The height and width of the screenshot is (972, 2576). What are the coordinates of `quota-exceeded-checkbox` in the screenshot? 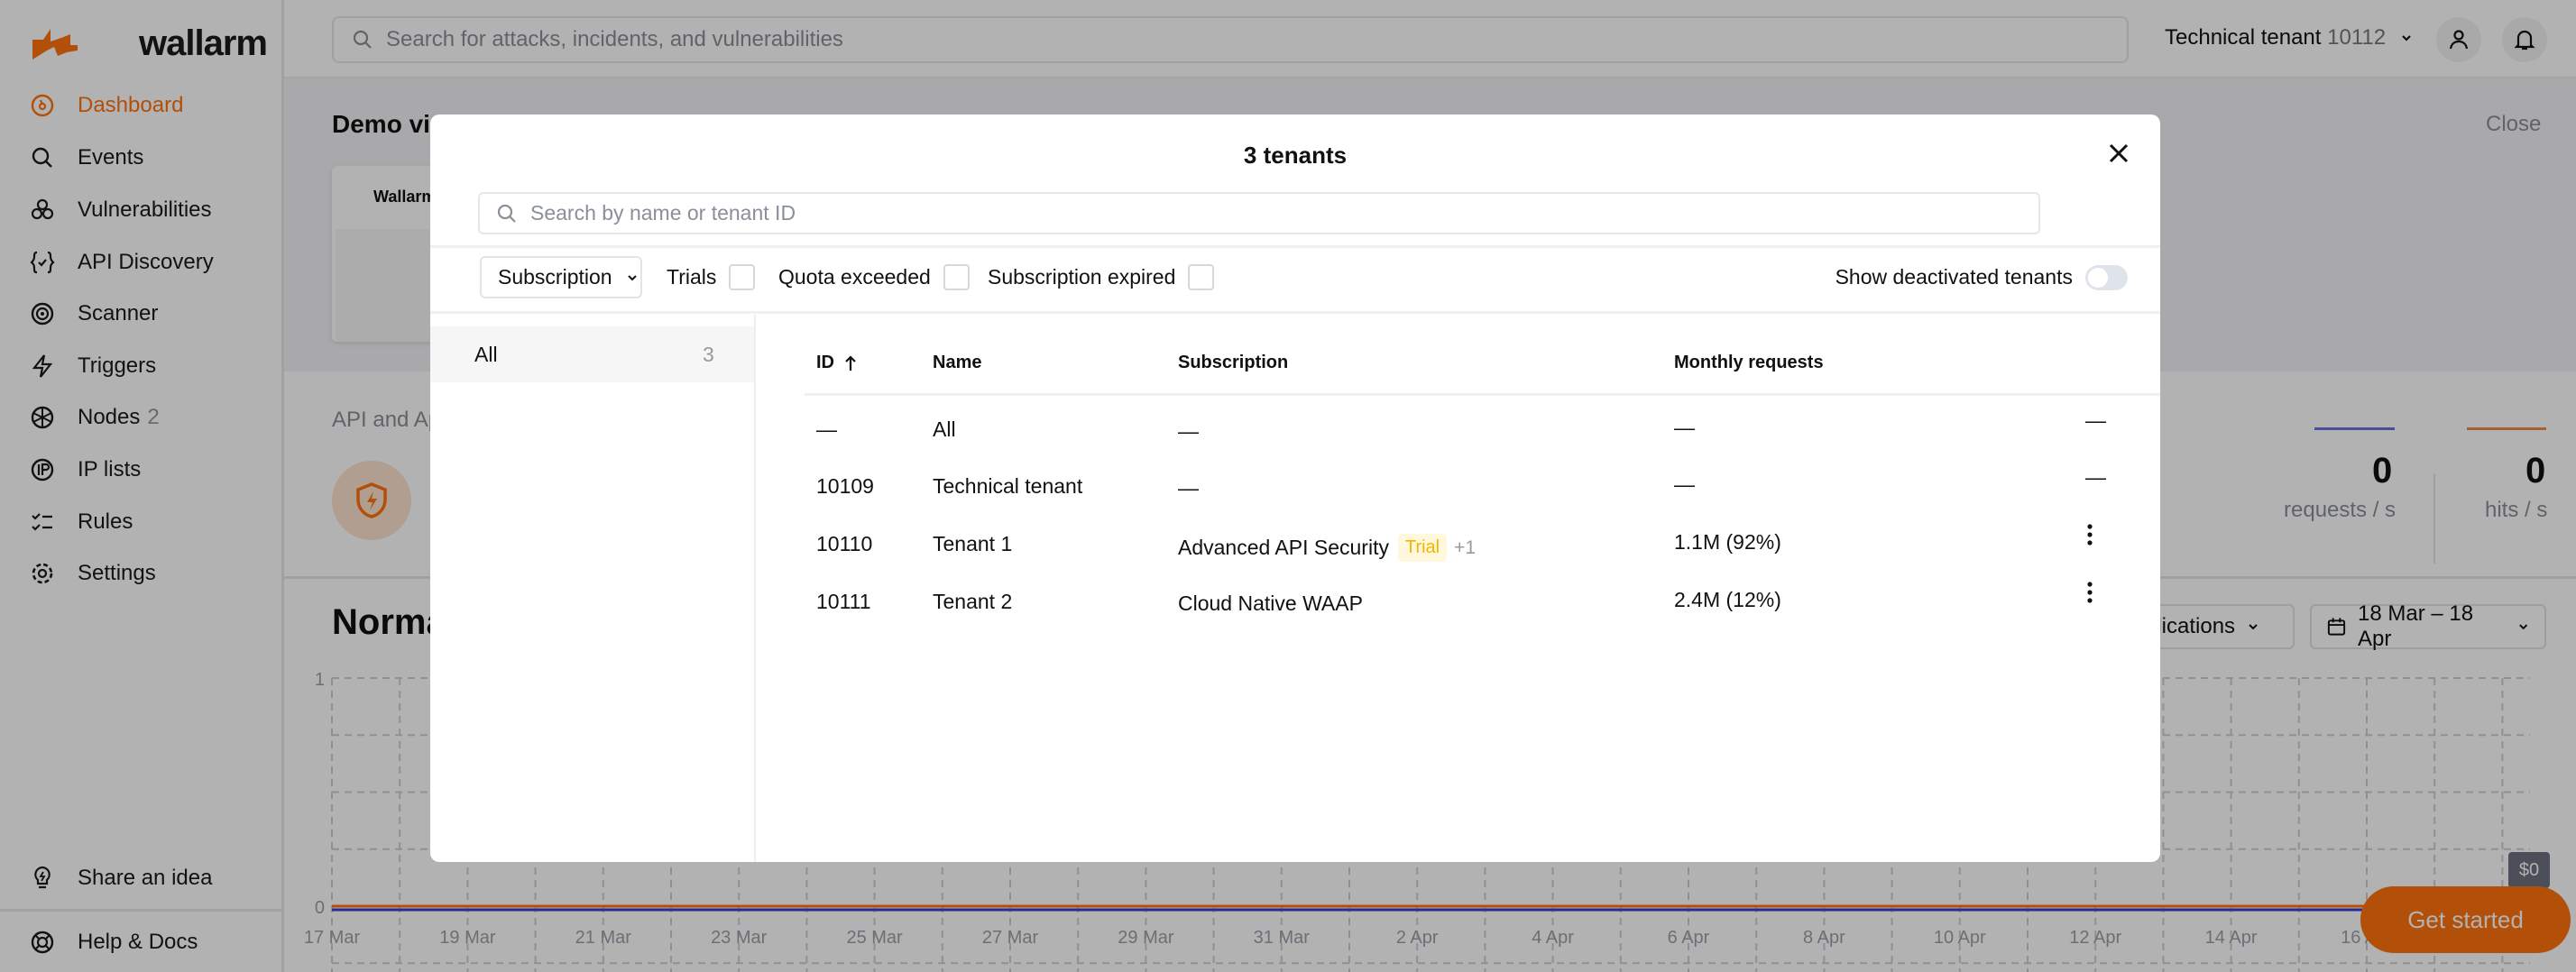 It's located at (956, 277).